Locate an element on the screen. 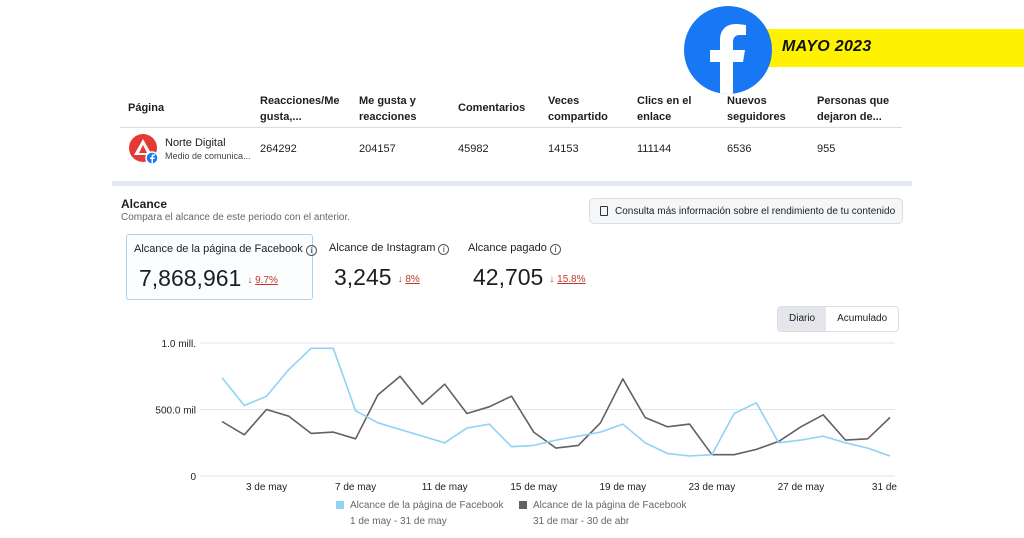  metric-paid-reach: Alcance pagado i 42,705 ↓ 15.8% is located at coordinates (536, 267).